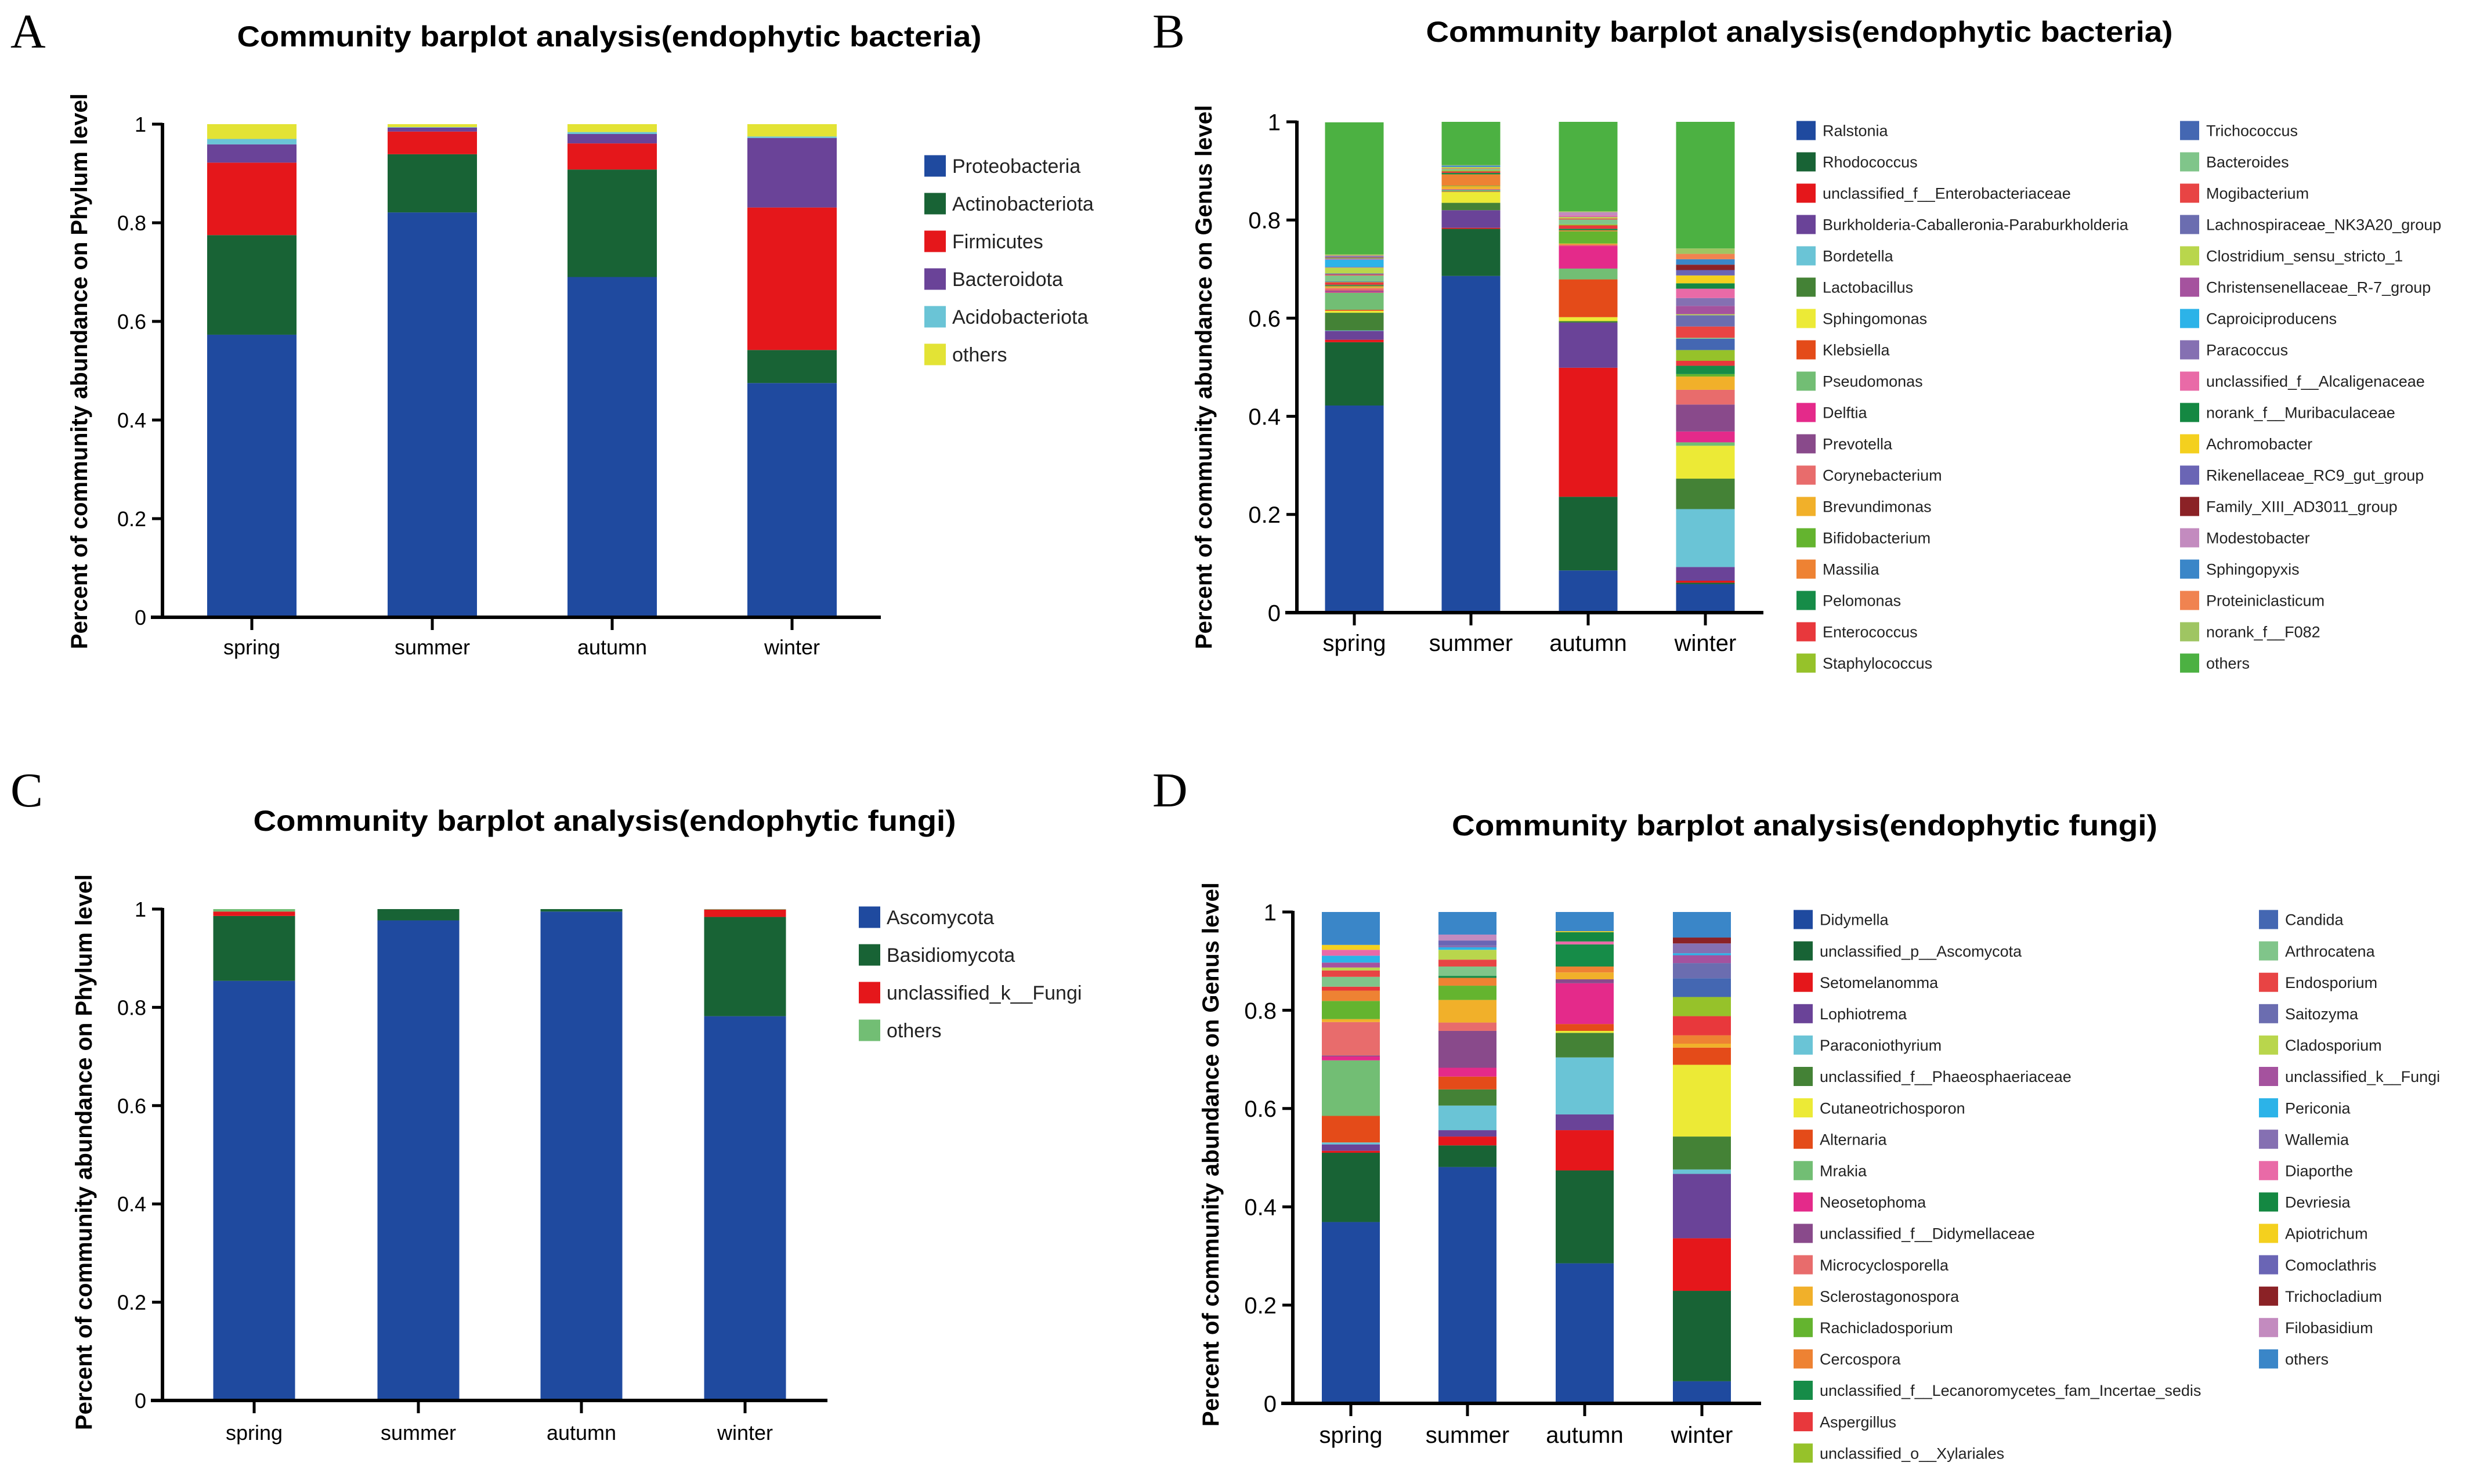 This screenshot has width=2469, height=1484. What do you see at coordinates (131, 223) in the screenshot?
I see `y-tick-label: 0.8` at bounding box center [131, 223].